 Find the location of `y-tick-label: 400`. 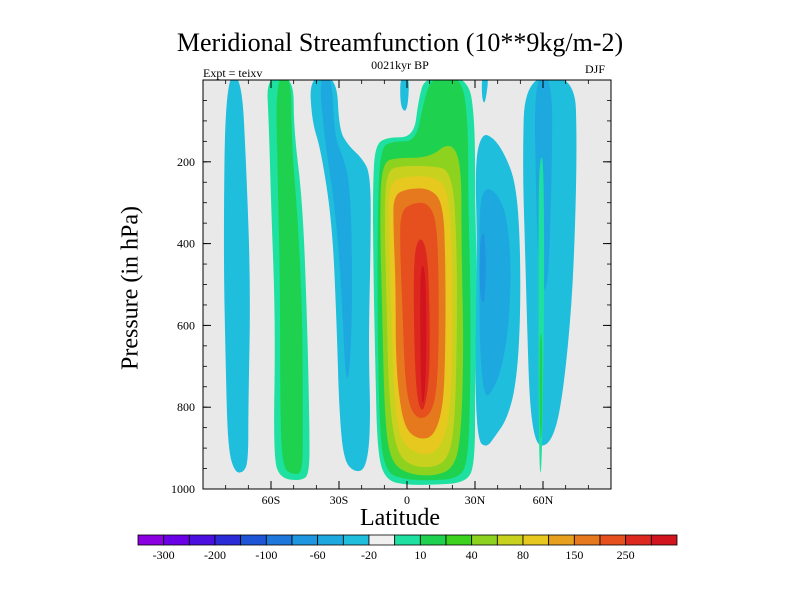

y-tick-label: 400 is located at coordinates (186, 244).